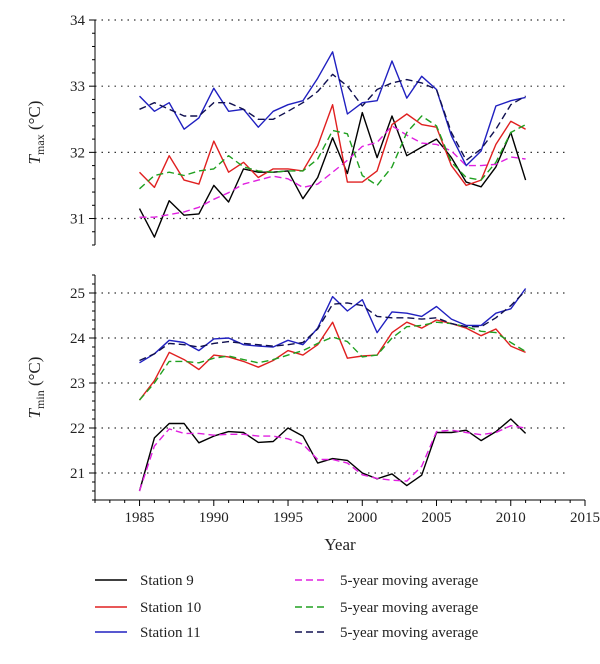 The height and width of the screenshot is (664, 600). Describe the element at coordinates (511, 518) in the screenshot. I see `x-tick-label: 2010` at that location.